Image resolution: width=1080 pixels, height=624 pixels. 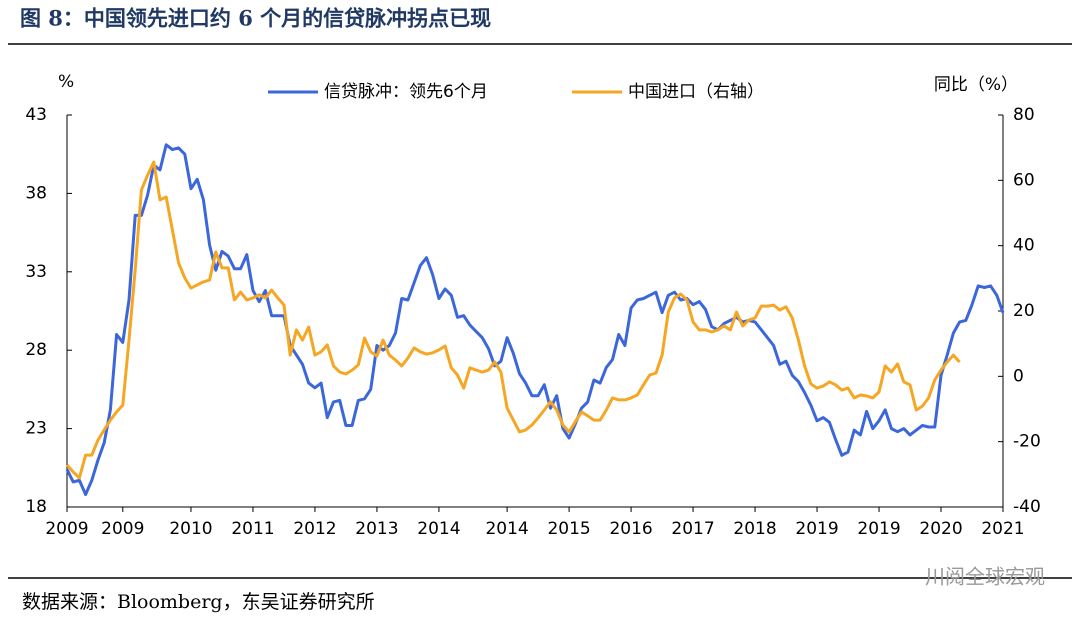 What do you see at coordinates (1002, 529) in the screenshot?
I see `x-tick-label: 2021` at bounding box center [1002, 529].